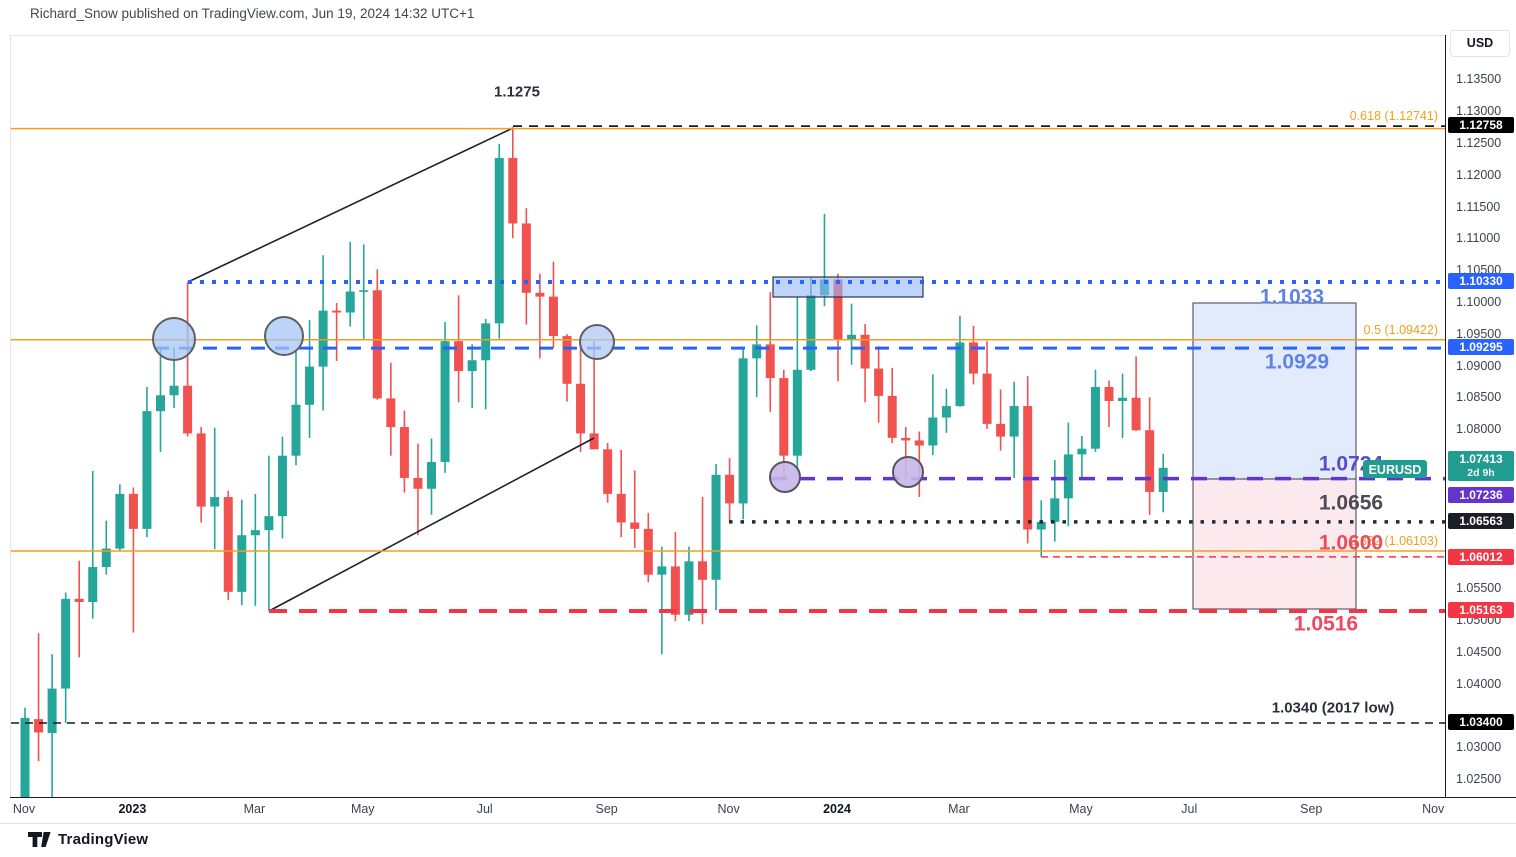  What do you see at coordinates (484, 809) in the screenshot?
I see `date-tick-label: Jul` at bounding box center [484, 809].